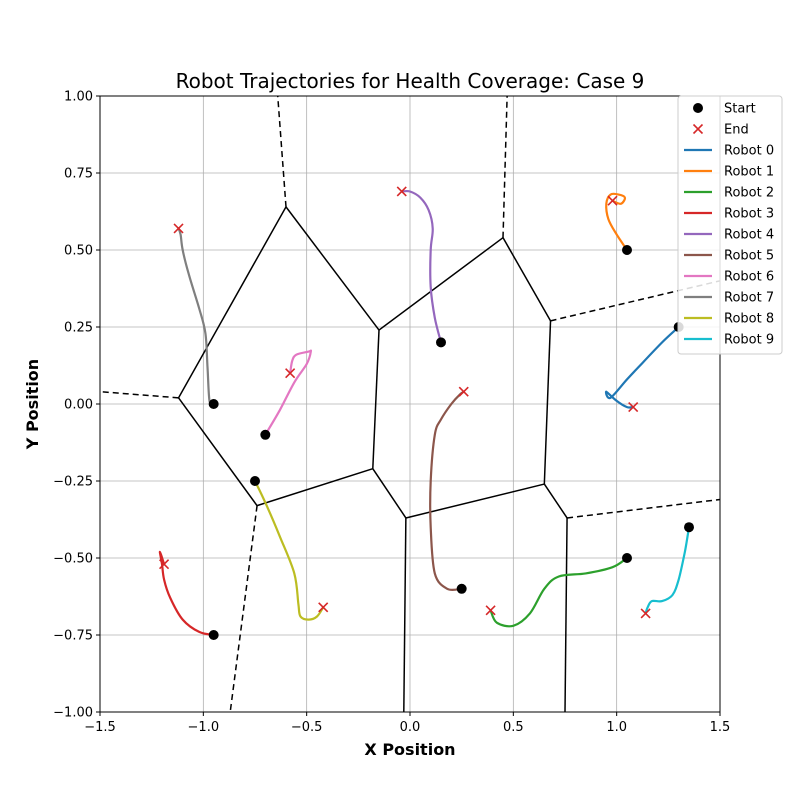 This screenshot has height=800, width=800. What do you see at coordinates (749, 193) in the screenshot?
I see `legend-label-robot-2: Robot 2` at bounding box center [749, 193].